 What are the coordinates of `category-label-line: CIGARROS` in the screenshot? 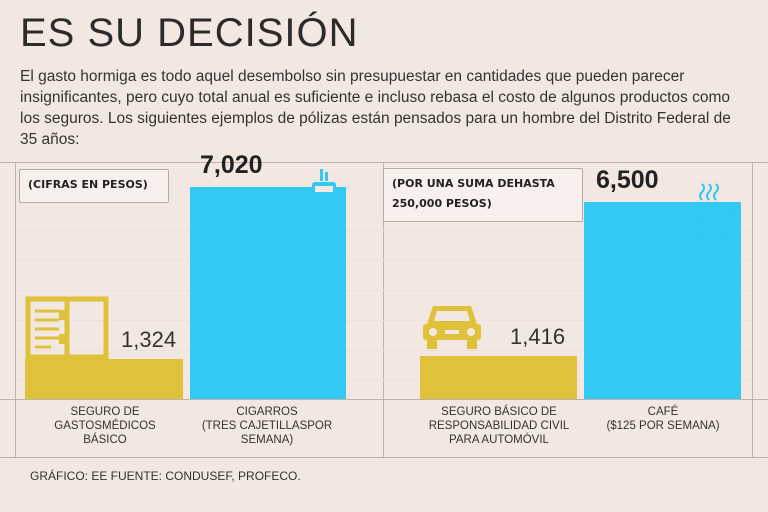 It's located at (267, 412).